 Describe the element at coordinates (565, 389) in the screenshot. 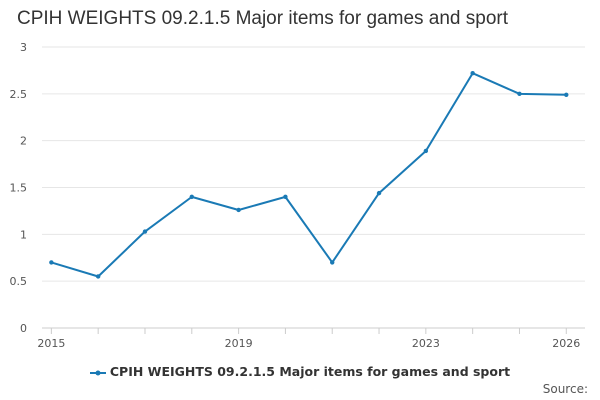

I see `source-label: Source:` at that location.